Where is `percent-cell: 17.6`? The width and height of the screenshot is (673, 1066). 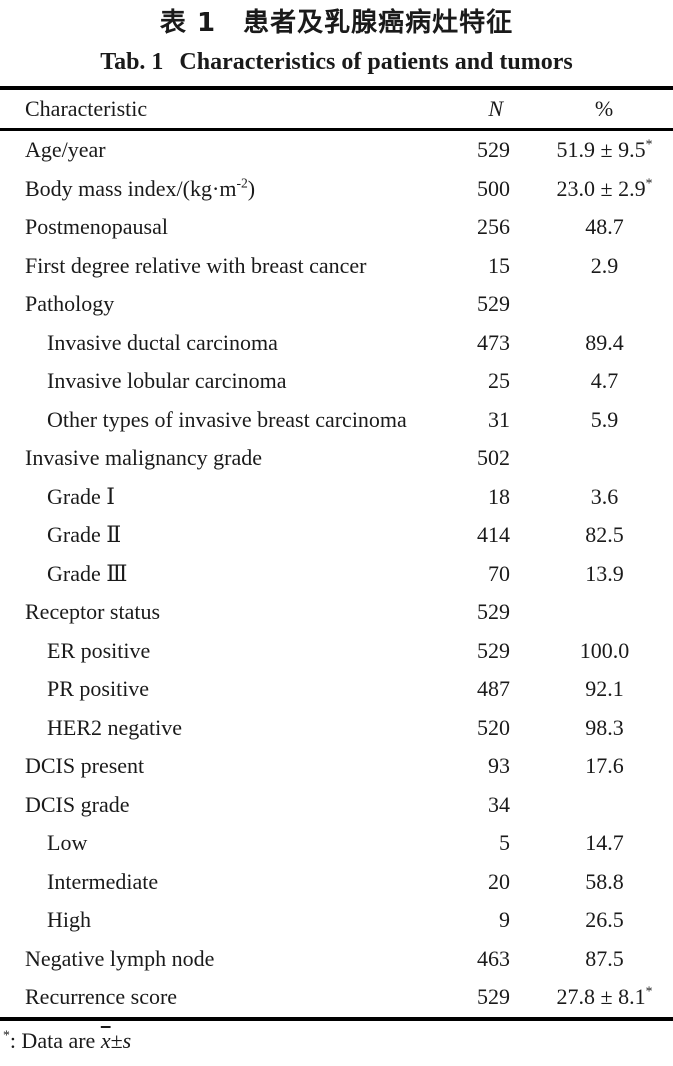
percent-cell: 17.6 is located at coordinates (591, 766).